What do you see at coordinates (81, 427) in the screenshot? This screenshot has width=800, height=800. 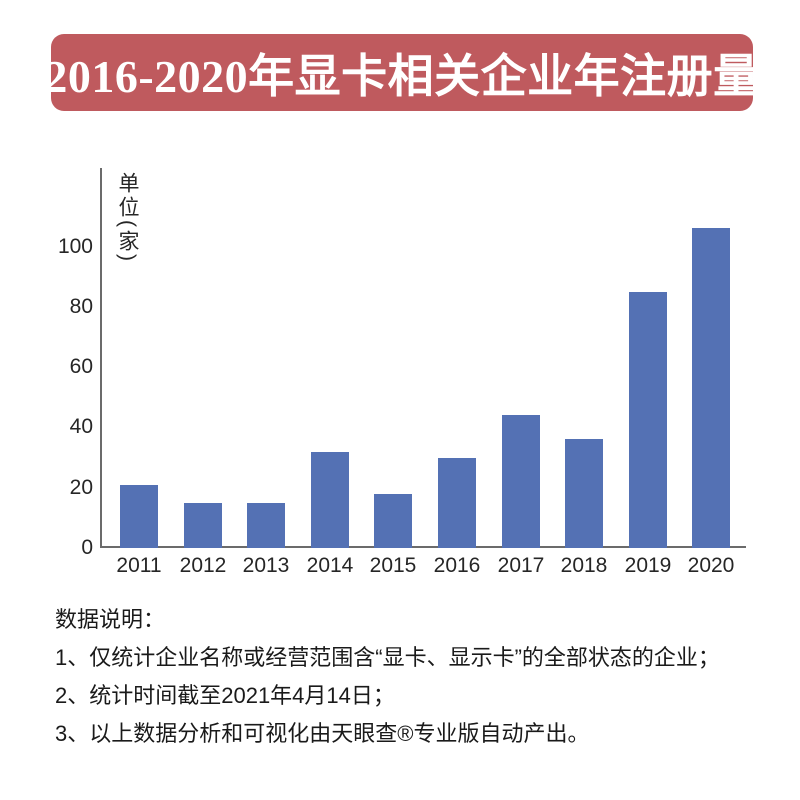 I see `y-tick-label: 40` at bounding box center [81, 427].